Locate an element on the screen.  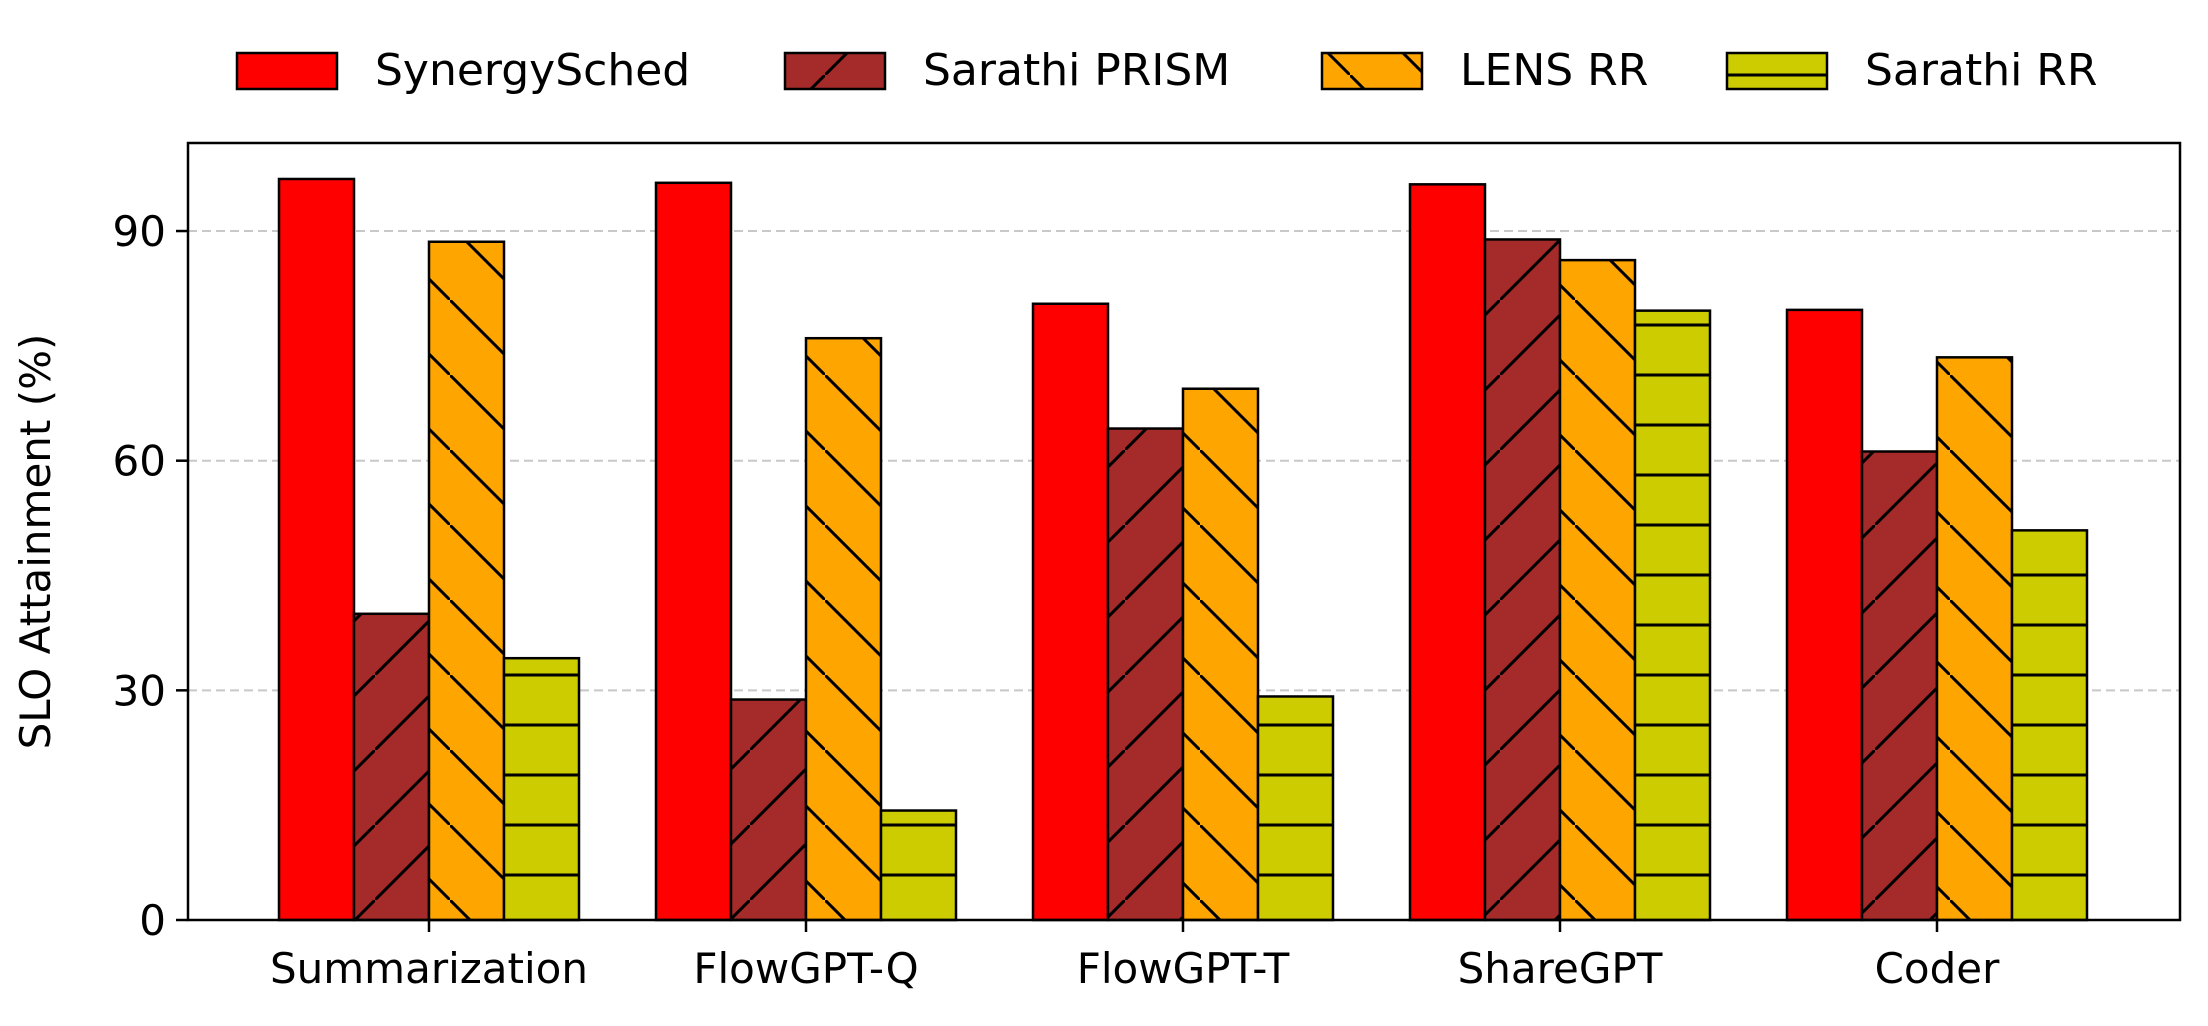
x-tick-label-coder: Coder is located at coordinates (1938, 968).